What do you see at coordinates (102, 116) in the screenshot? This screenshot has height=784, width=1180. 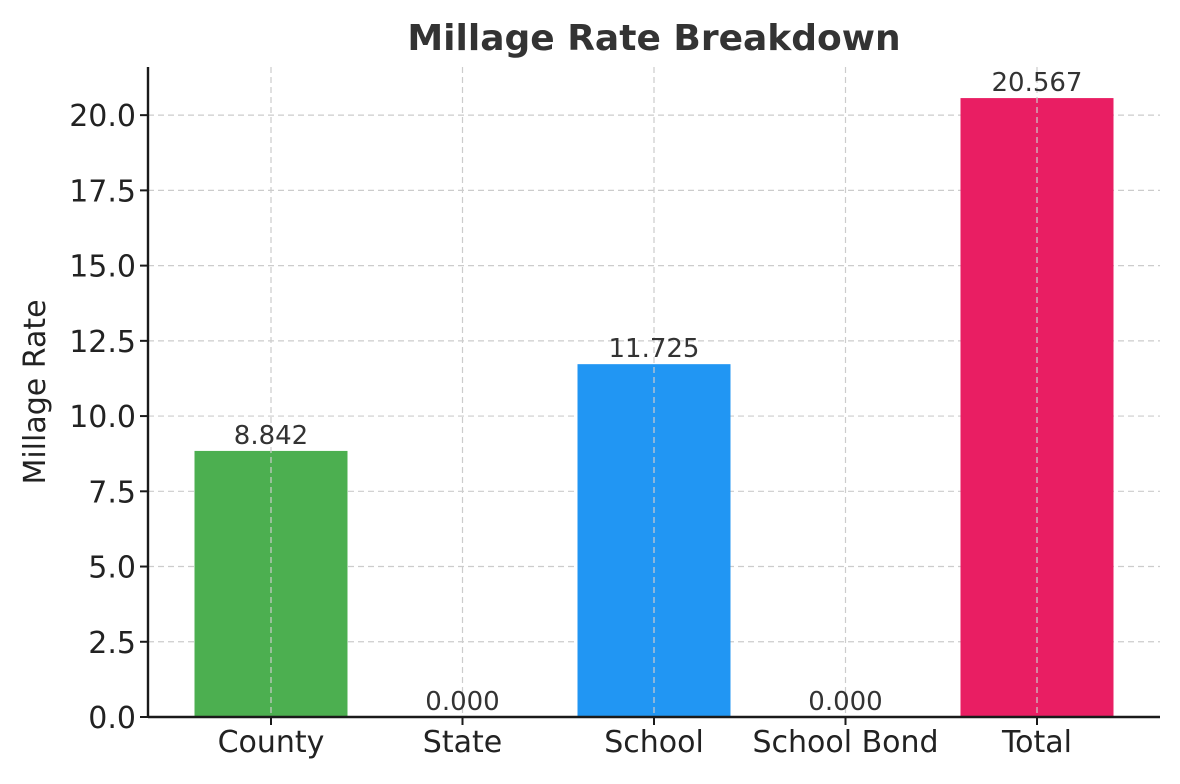 I see `y-tick-label: 20.0` at bounding box center [102, 116].